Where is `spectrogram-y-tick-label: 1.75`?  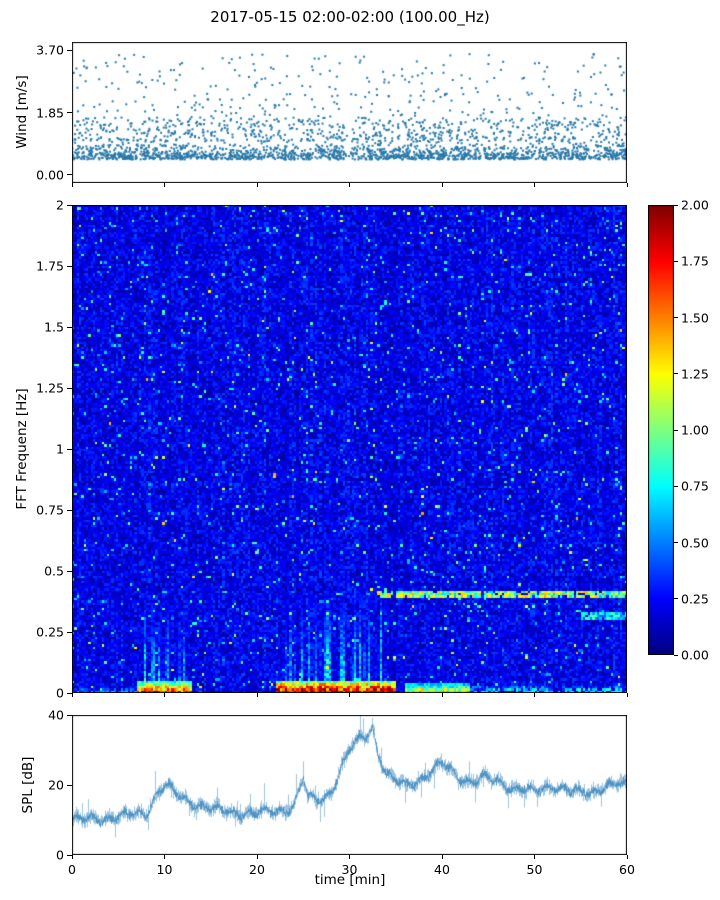
spectrogram-y-tick-label: 1.75 is located at coordinates (50, 266).